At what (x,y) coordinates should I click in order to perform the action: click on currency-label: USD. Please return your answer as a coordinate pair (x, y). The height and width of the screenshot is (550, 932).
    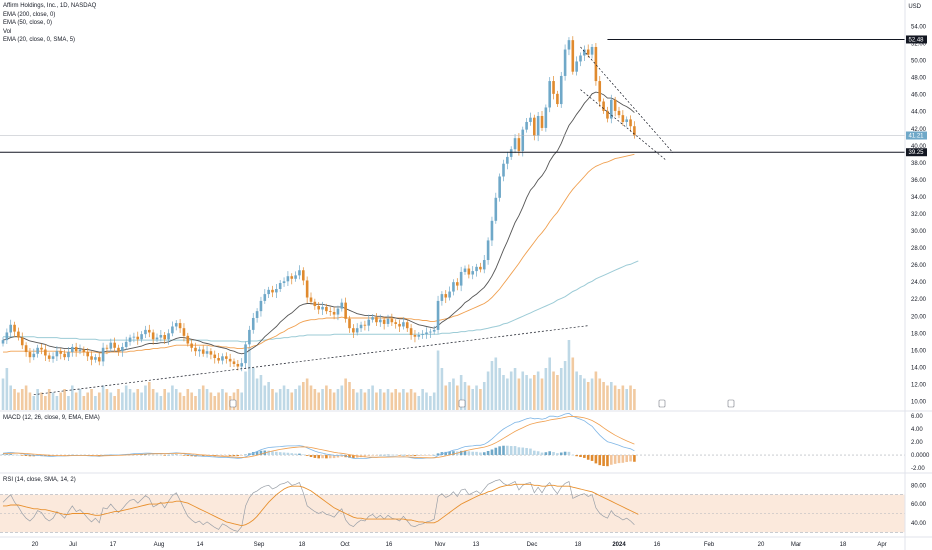
    Looking at the image, I should click on (914, 7).